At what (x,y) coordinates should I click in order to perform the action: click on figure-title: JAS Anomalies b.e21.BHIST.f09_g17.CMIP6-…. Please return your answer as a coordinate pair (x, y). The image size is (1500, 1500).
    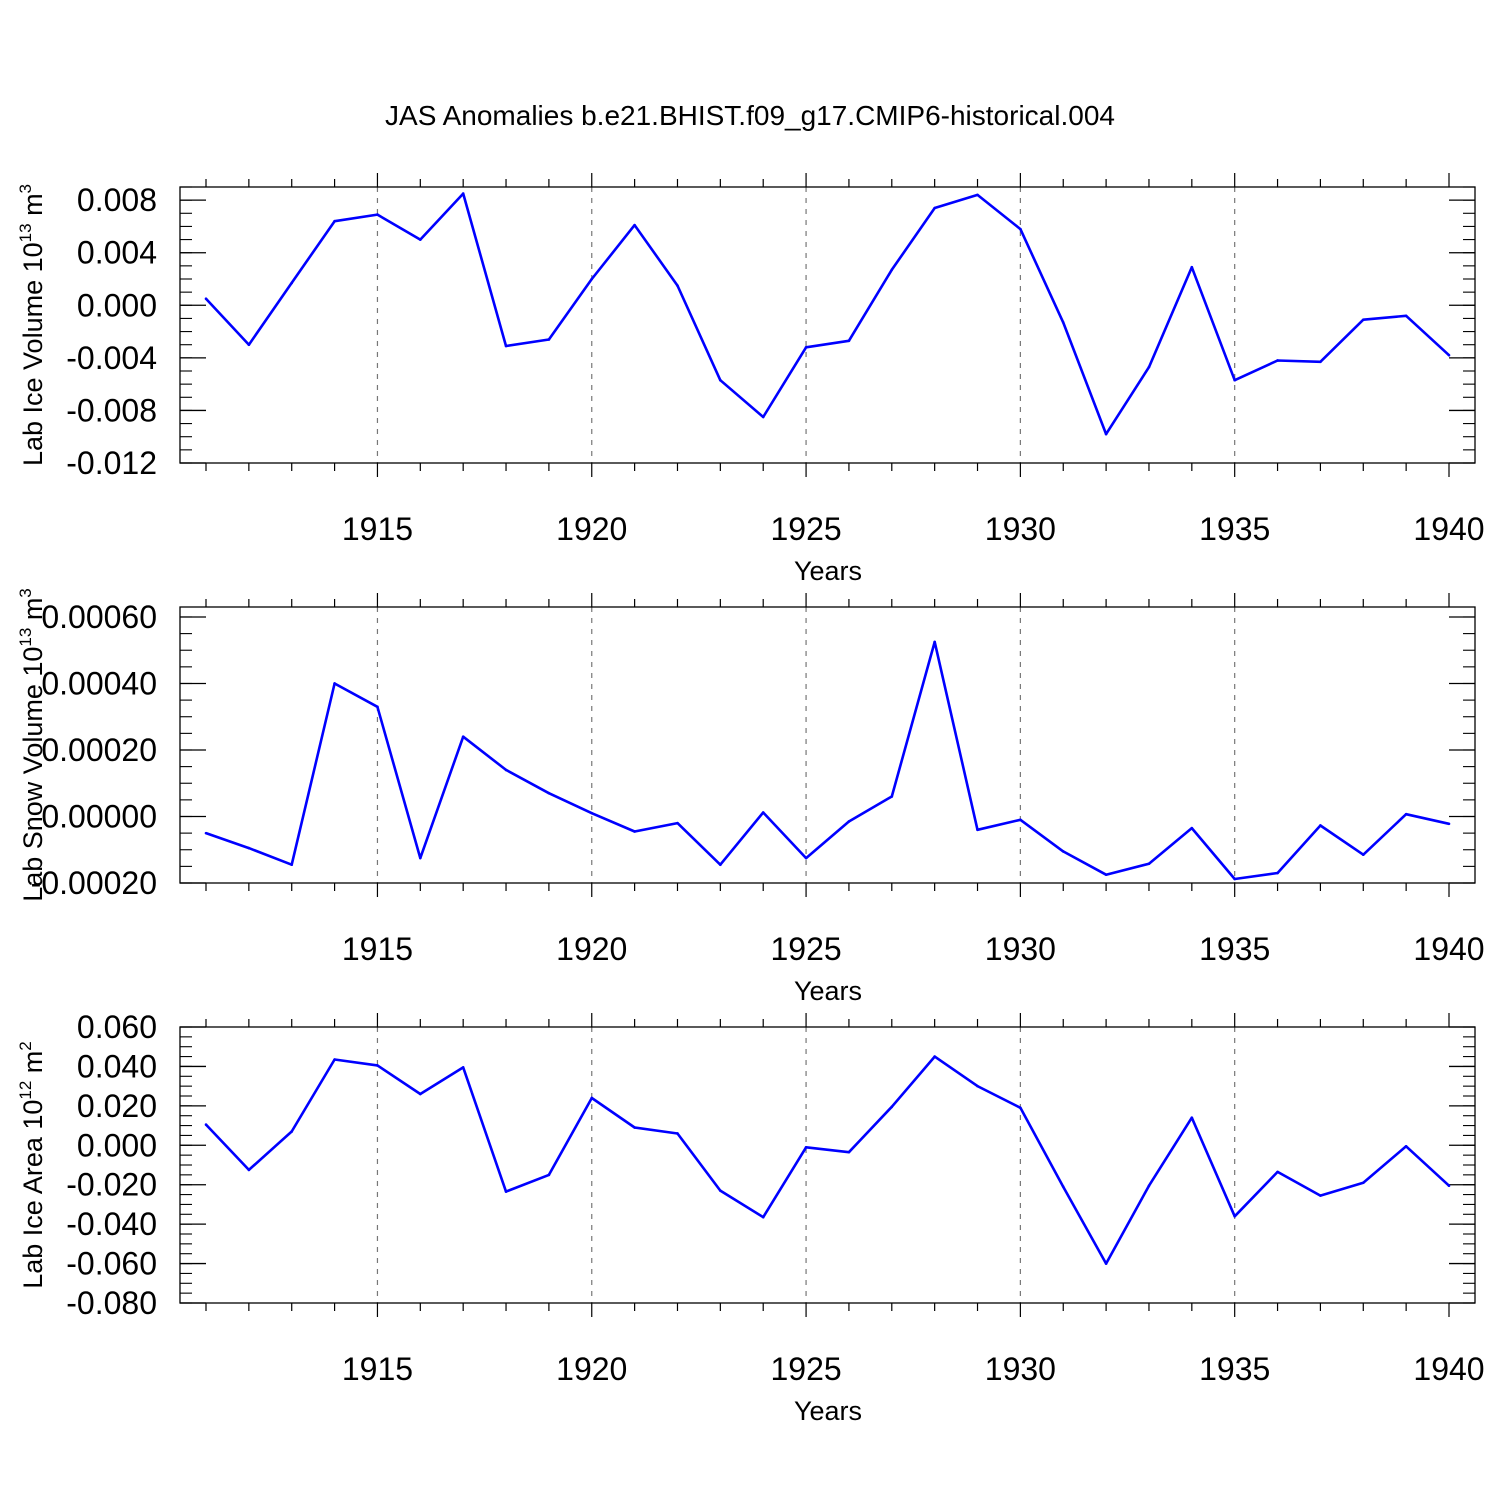
    Looking at the image, I should click on (750, 115).